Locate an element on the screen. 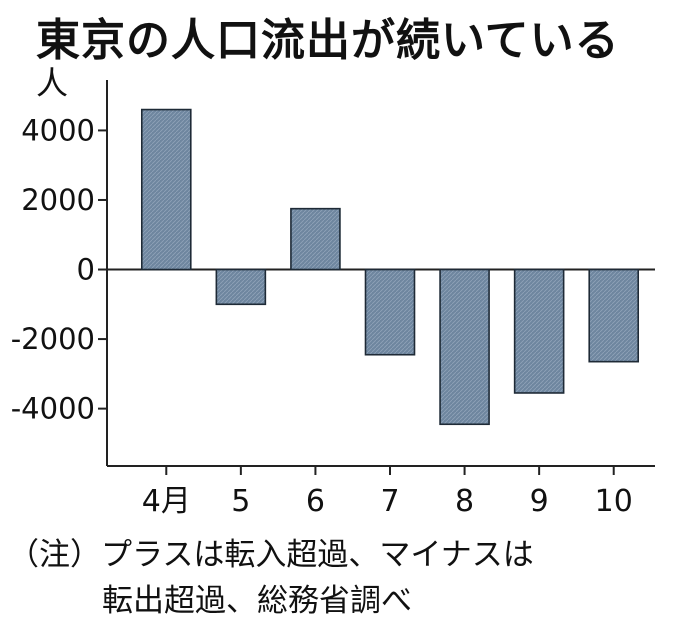 Image resolution: width=680 pixels, height=632 pixels. x-tick-label: 7 is located at coordinates (389, 501).